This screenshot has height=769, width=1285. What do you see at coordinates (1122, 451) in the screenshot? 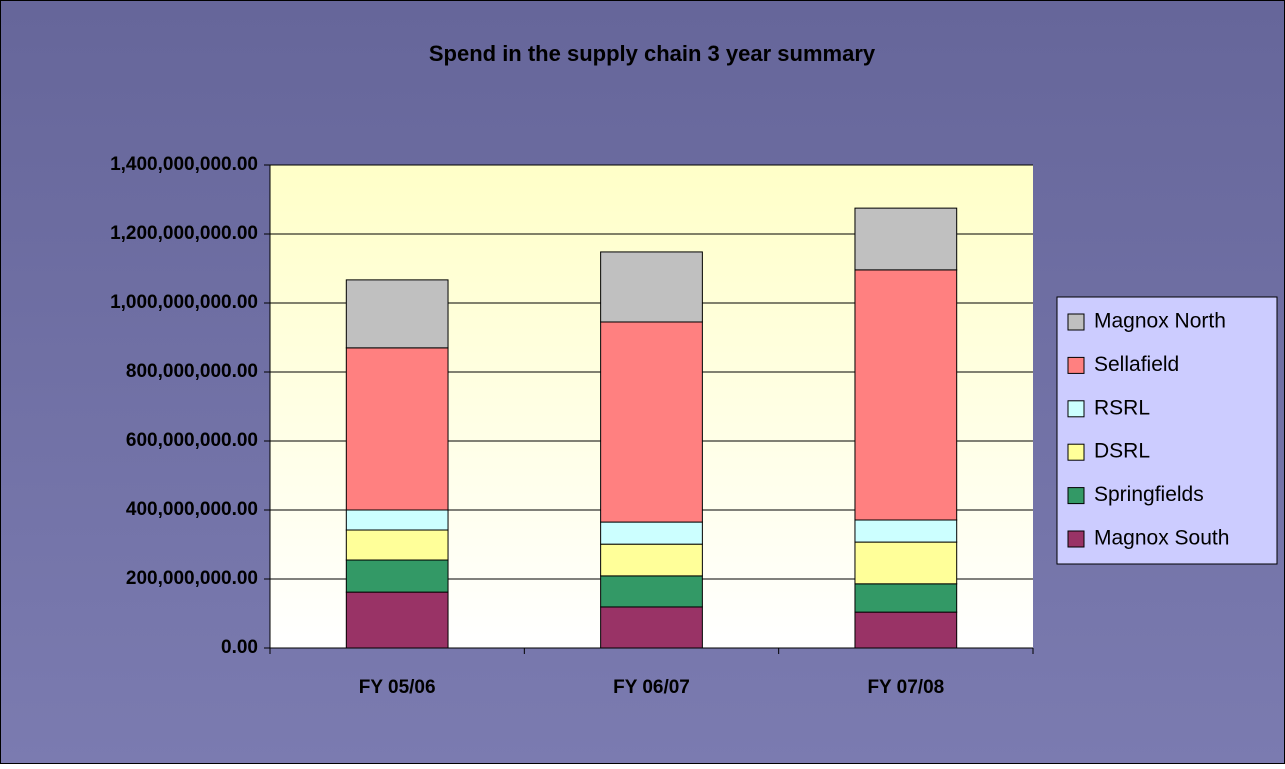
I see `legend-label: DSRL` at bounding box center [1122, 451].